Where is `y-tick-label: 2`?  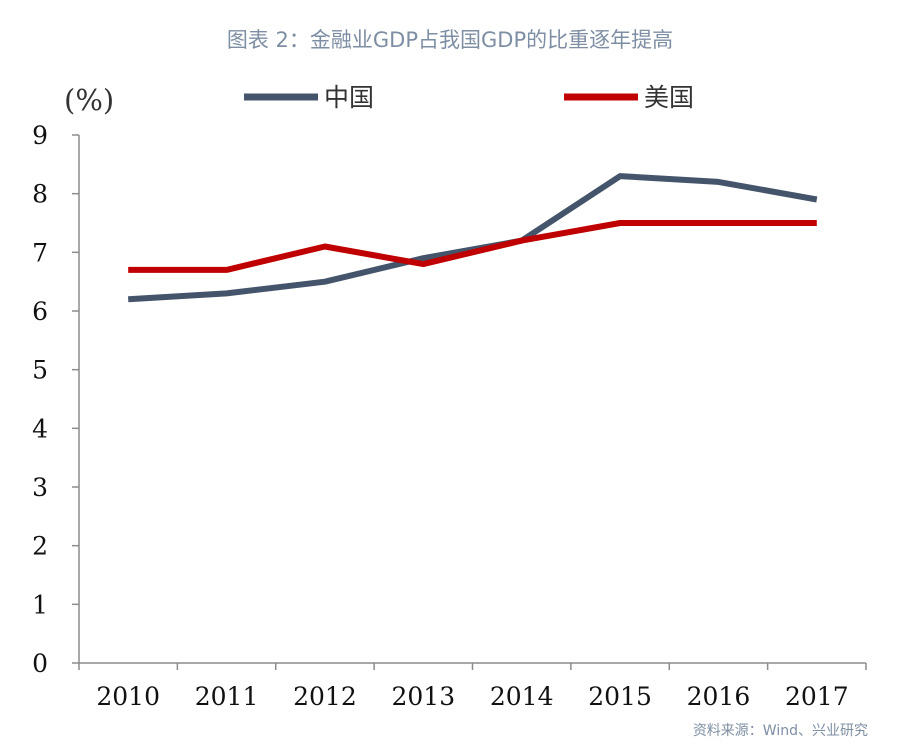 y-tick-label: 2 is located at coordinates (40, 546).